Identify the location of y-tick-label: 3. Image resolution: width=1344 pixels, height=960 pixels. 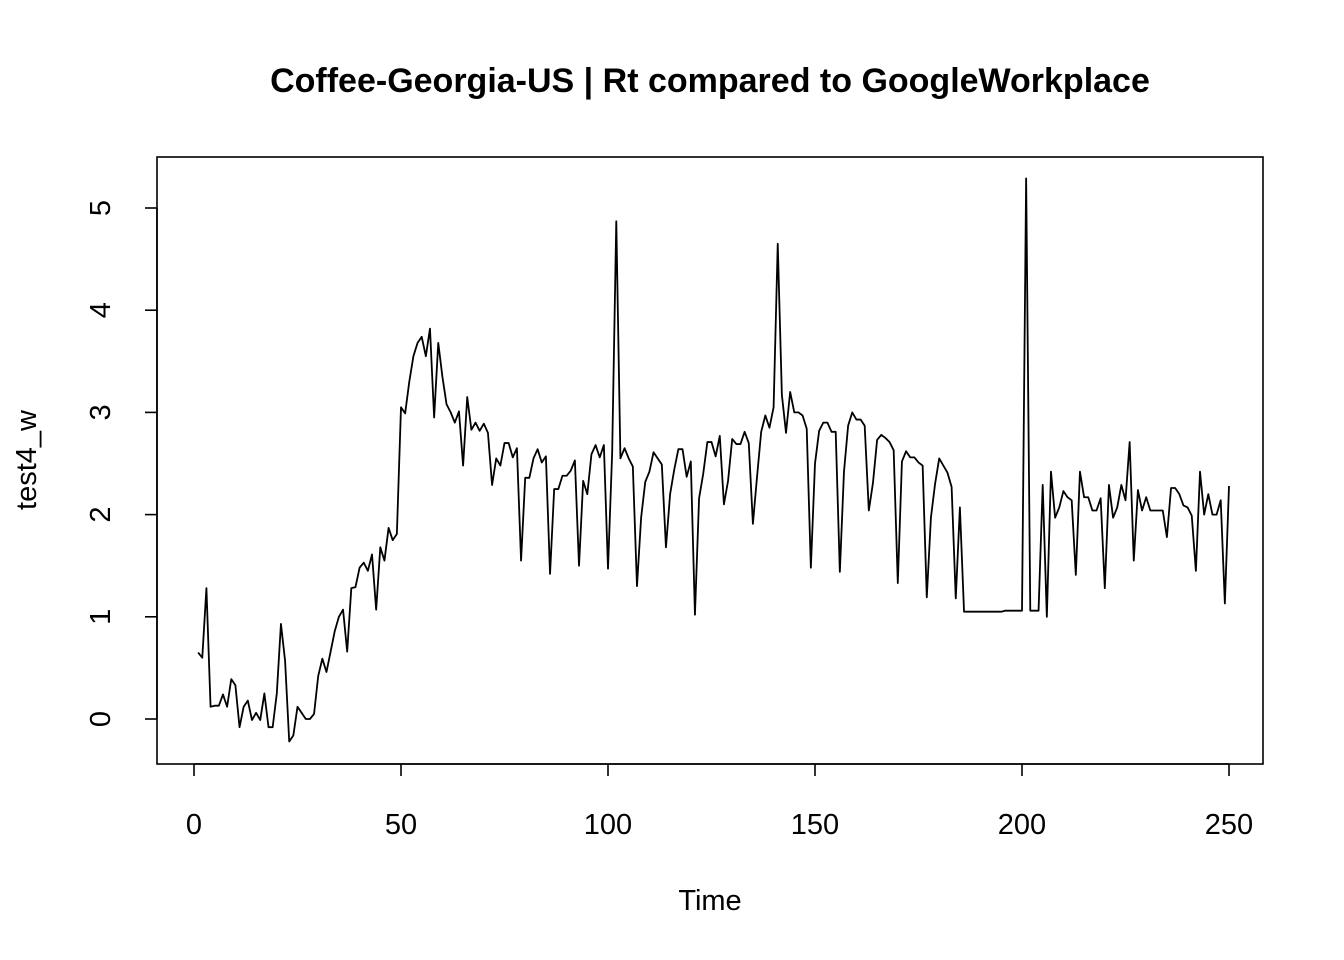
(101, 412).